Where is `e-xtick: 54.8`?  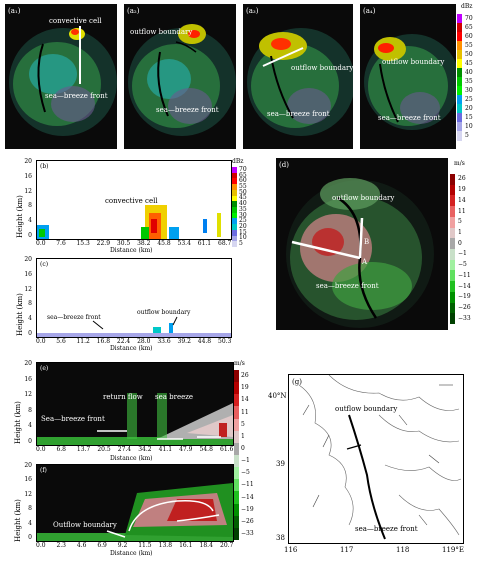
e-xtick: 54.8 is located at coordinates (206, 449).